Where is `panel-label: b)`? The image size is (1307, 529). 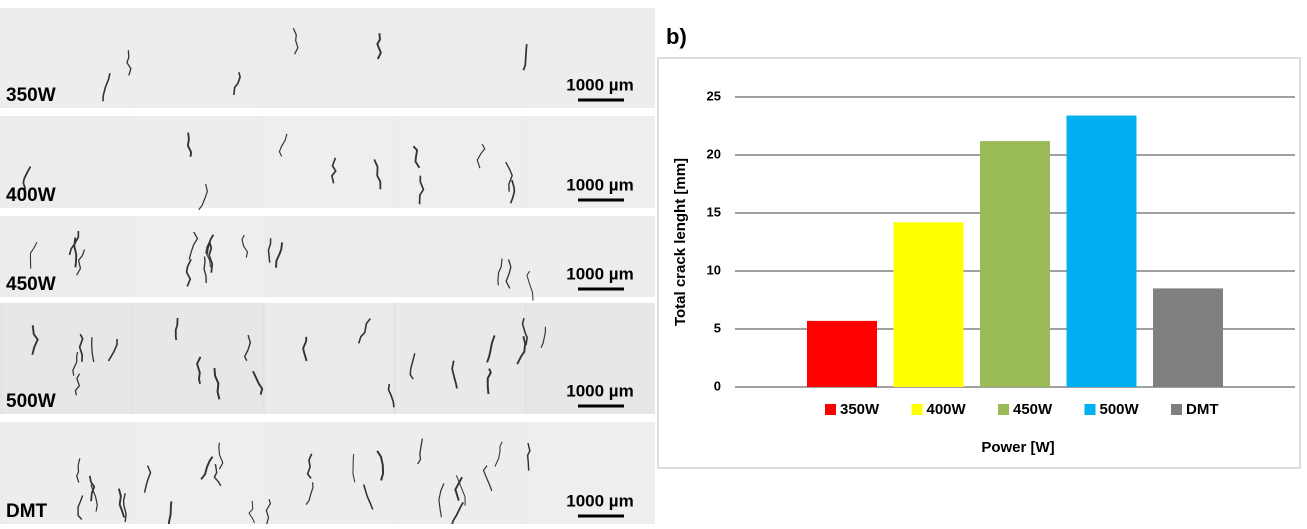
panel-label: b) is located at coordinates (676, 36).